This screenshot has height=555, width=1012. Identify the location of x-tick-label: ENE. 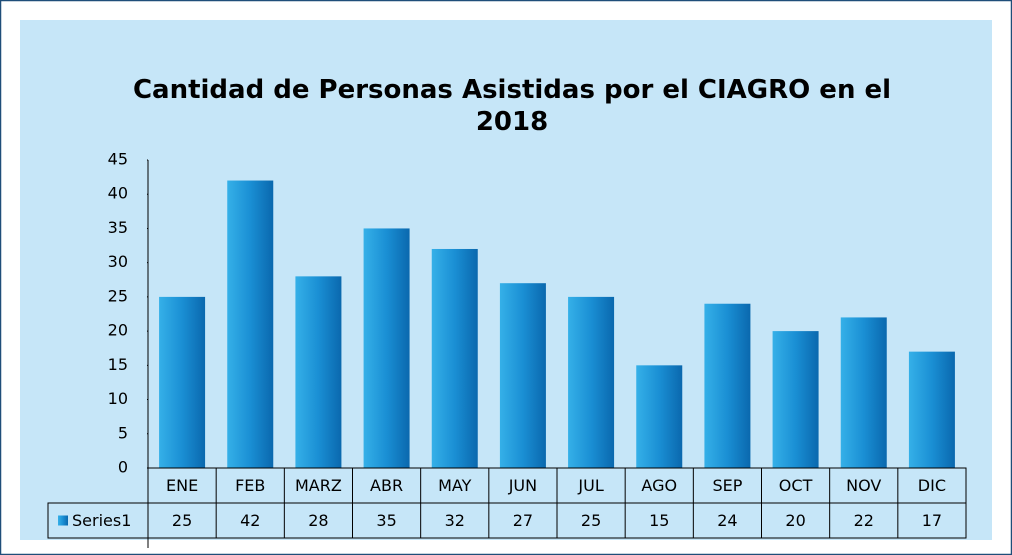
(182, 485).